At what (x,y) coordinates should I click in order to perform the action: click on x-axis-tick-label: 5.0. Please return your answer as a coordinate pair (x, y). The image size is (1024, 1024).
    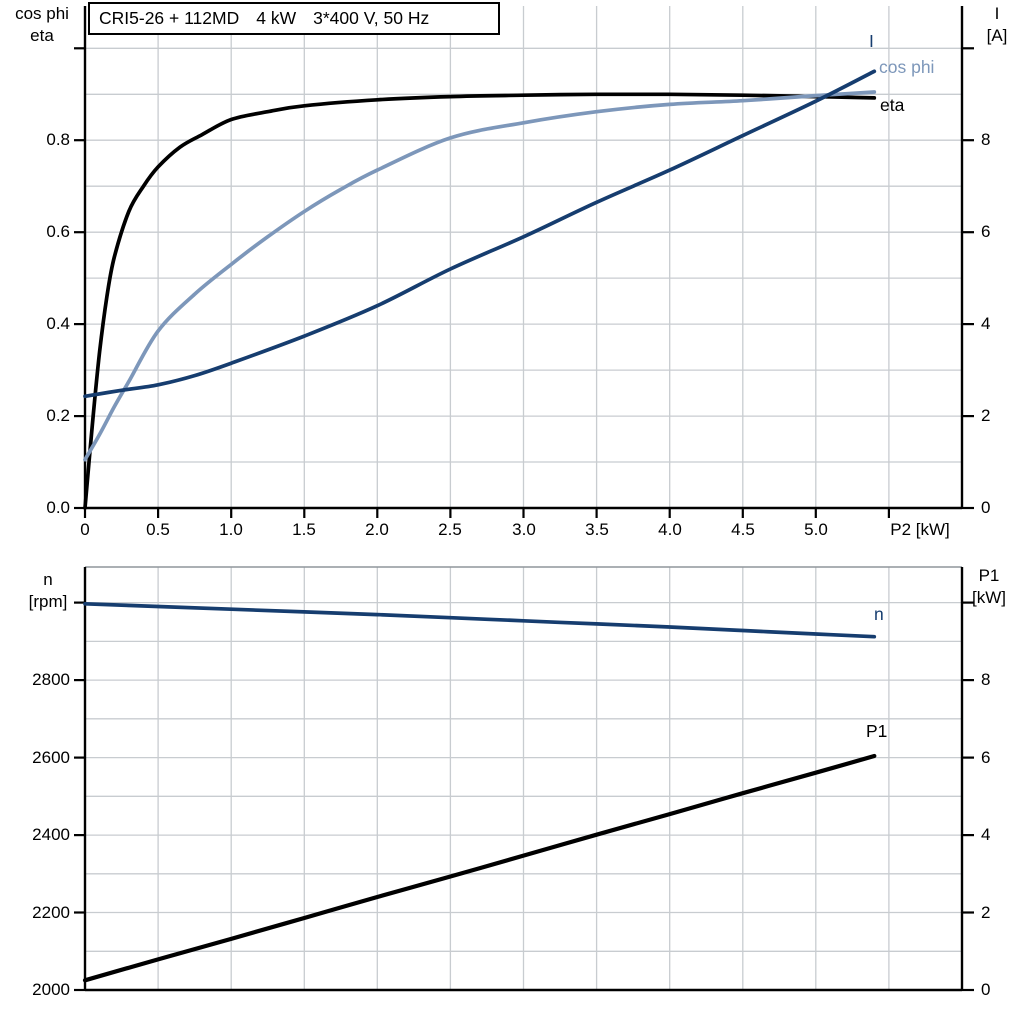
    Looking at the image, I should click on (816, 529).